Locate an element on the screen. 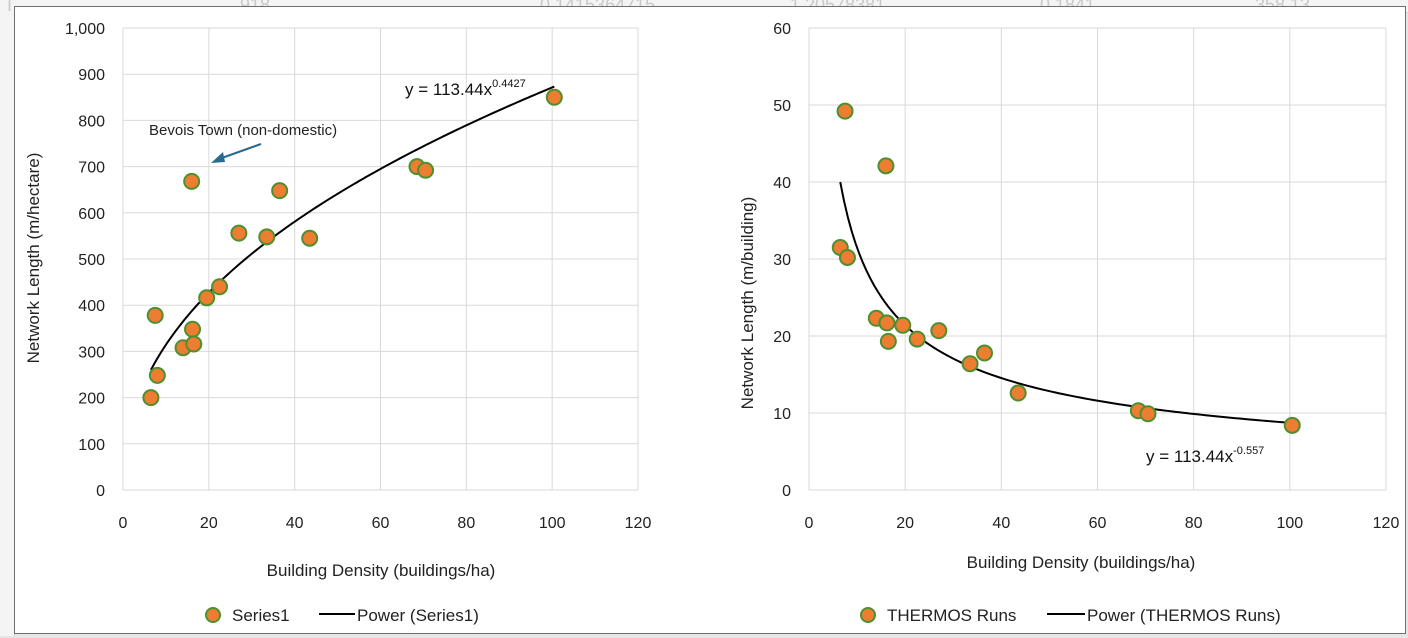 The width and height of the screenshot is (1408, 638). y-tick-label: 50 is located at coordinates (782, 106).